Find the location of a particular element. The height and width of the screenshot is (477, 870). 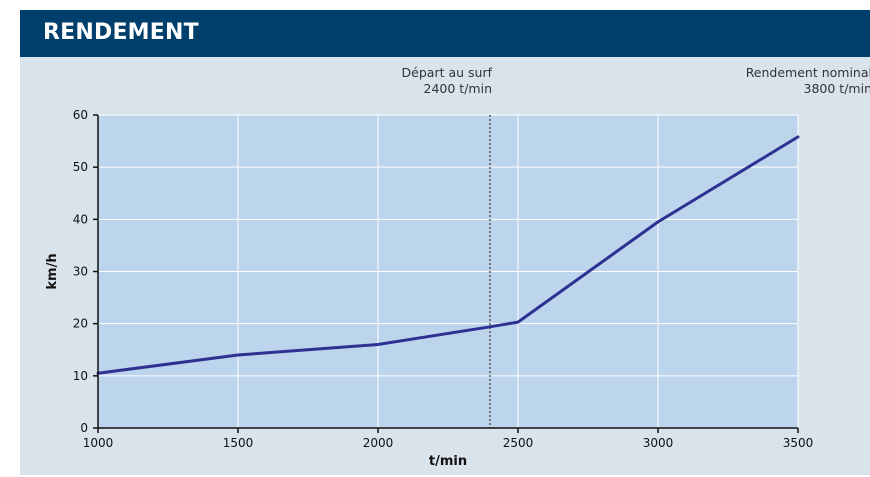

x-tick-label: 3000 is located at coordinates (658, 443).